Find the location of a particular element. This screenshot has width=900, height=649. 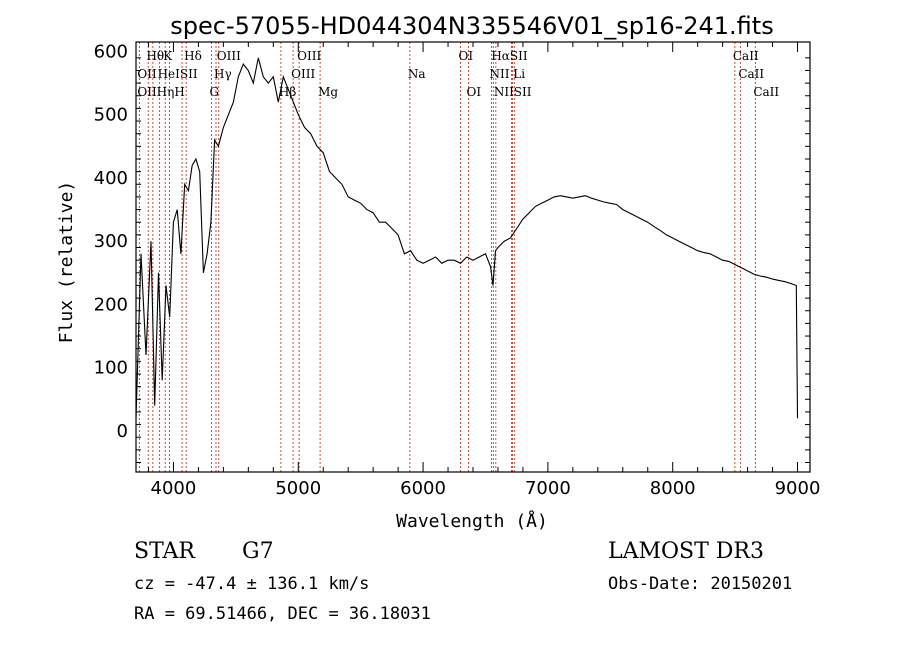

x-tick-label: 8000 is located at coordinates (673, 488).